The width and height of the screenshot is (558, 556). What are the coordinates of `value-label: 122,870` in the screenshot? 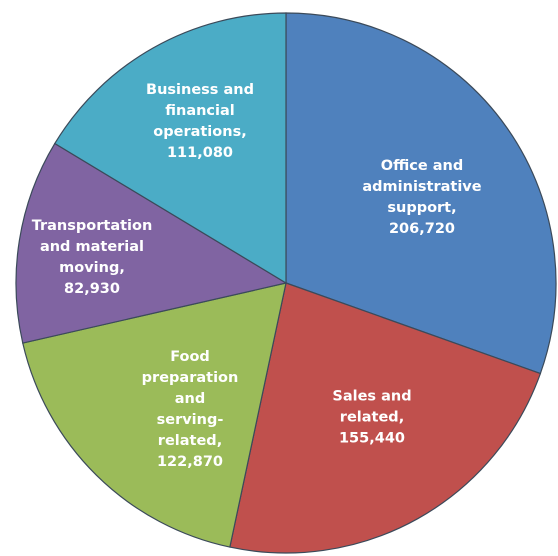 It's located at (190, 462).